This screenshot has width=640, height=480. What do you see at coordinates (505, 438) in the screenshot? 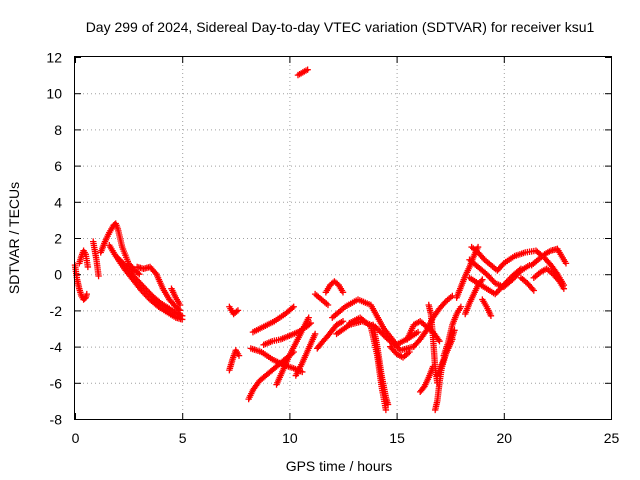
I see `x-tick-label: 20` at bounding box center [505, 438].